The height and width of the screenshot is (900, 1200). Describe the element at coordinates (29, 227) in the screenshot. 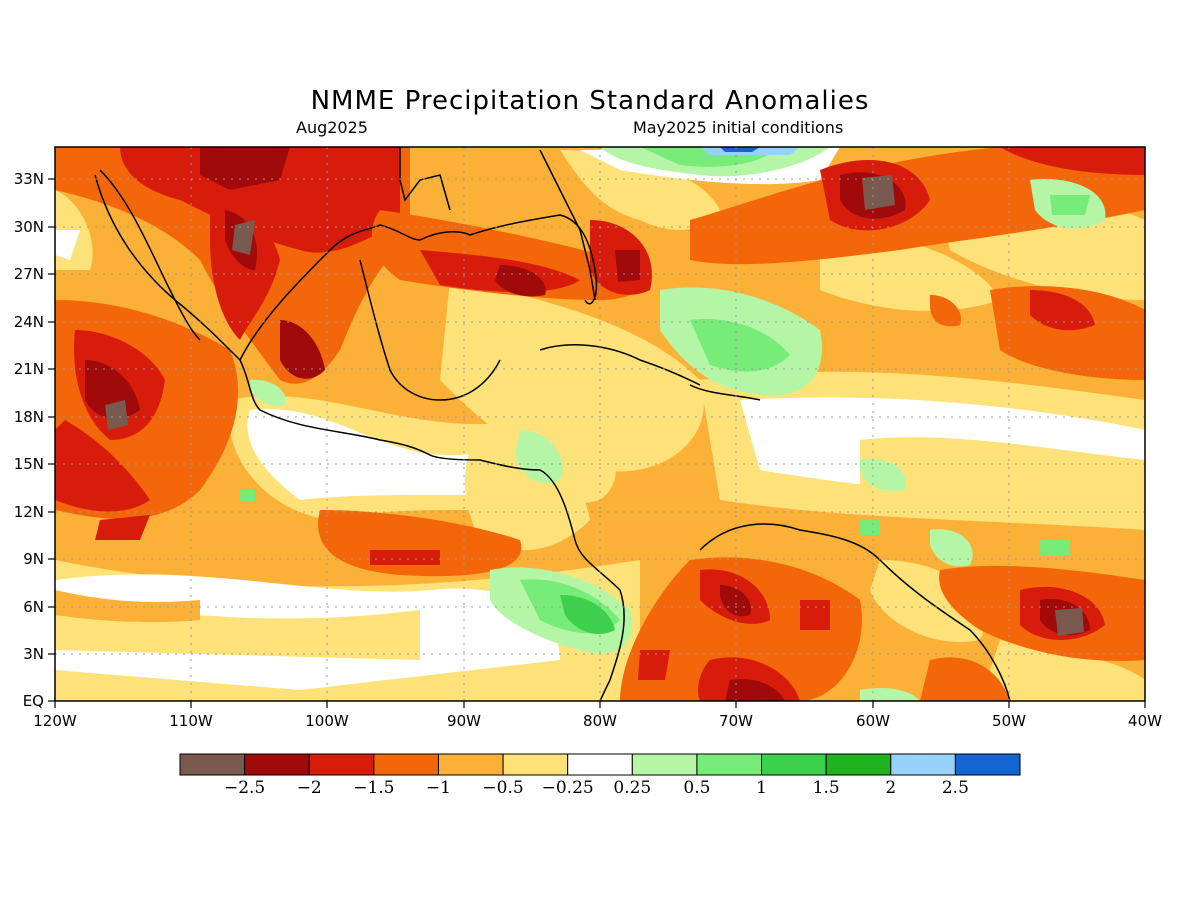

I see `lat-label: 30N` at that location.